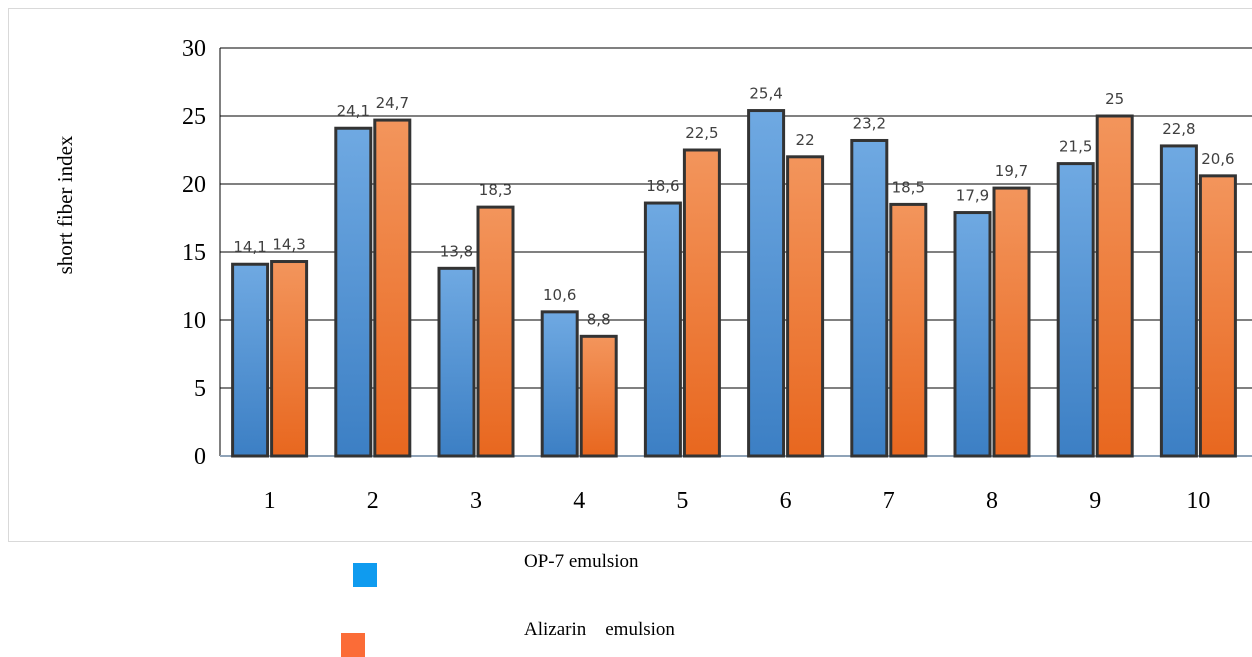 The height and width of the screenshot is (657, 1252). I want to click on data-label: 10,6, so click(559, 295).